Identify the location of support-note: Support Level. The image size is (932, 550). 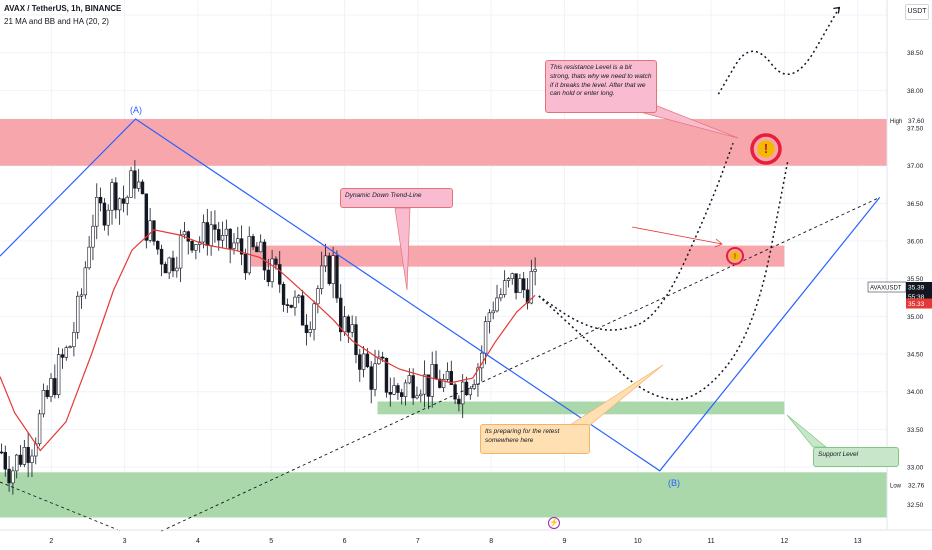
(856, 457).